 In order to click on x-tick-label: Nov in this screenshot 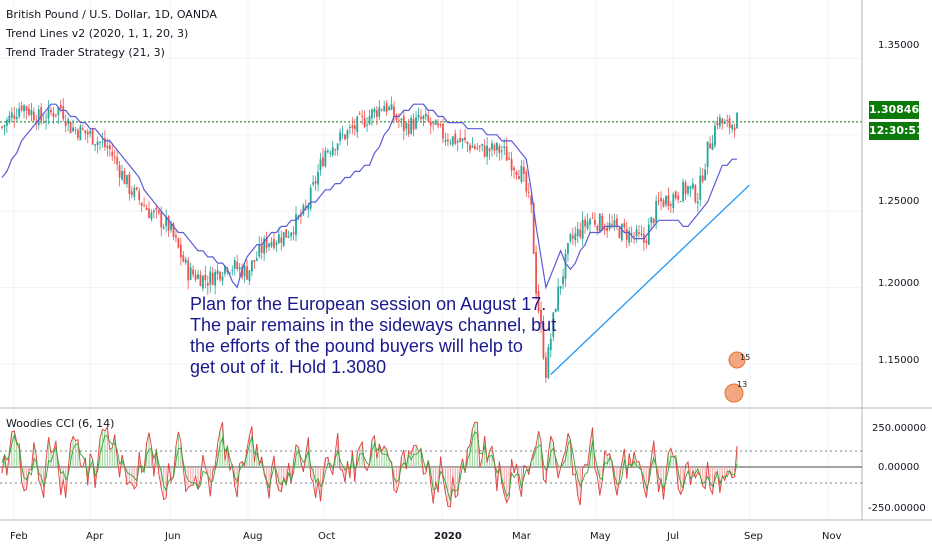, I will do `click(832, 536)`.